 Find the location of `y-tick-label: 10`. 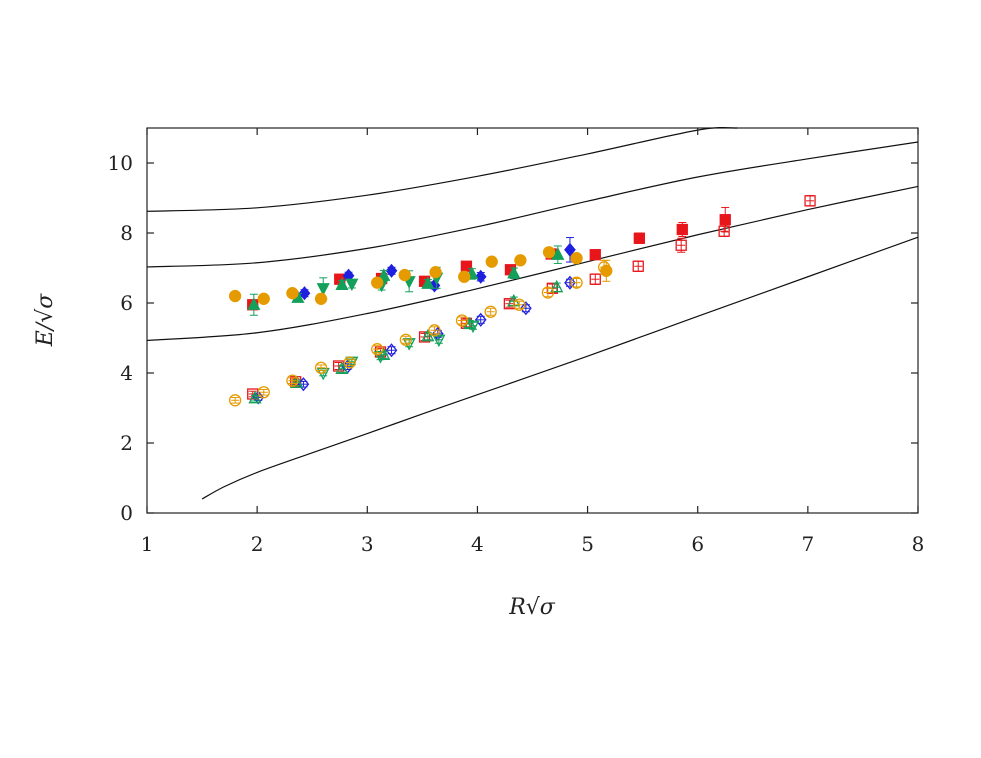

y-tick-label: 10 is located at coordinates (120, 163).